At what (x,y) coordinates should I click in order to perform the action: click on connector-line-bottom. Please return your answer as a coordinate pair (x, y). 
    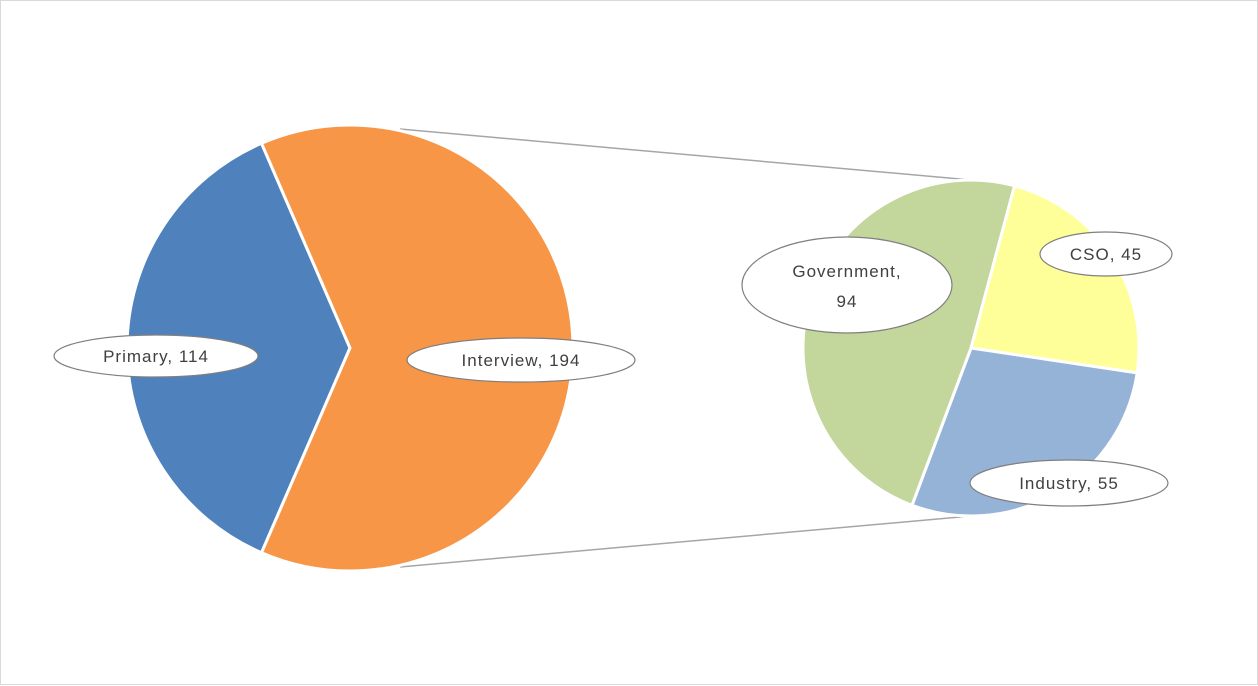
    Looking at the image, I should click on (685, 541).